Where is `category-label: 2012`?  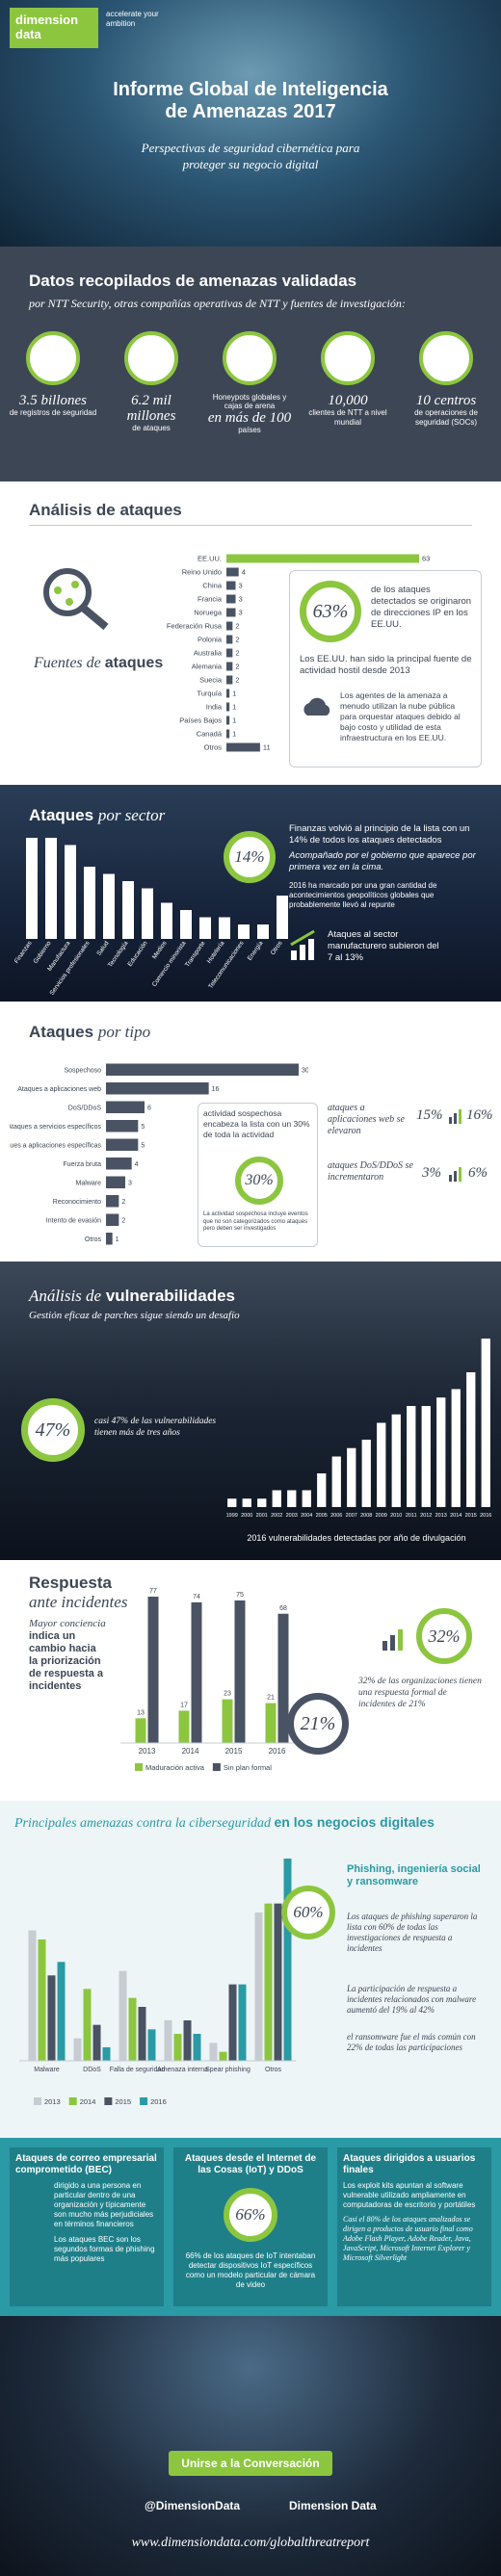 category-label: 2012 is located at coordinates (426, 1516).